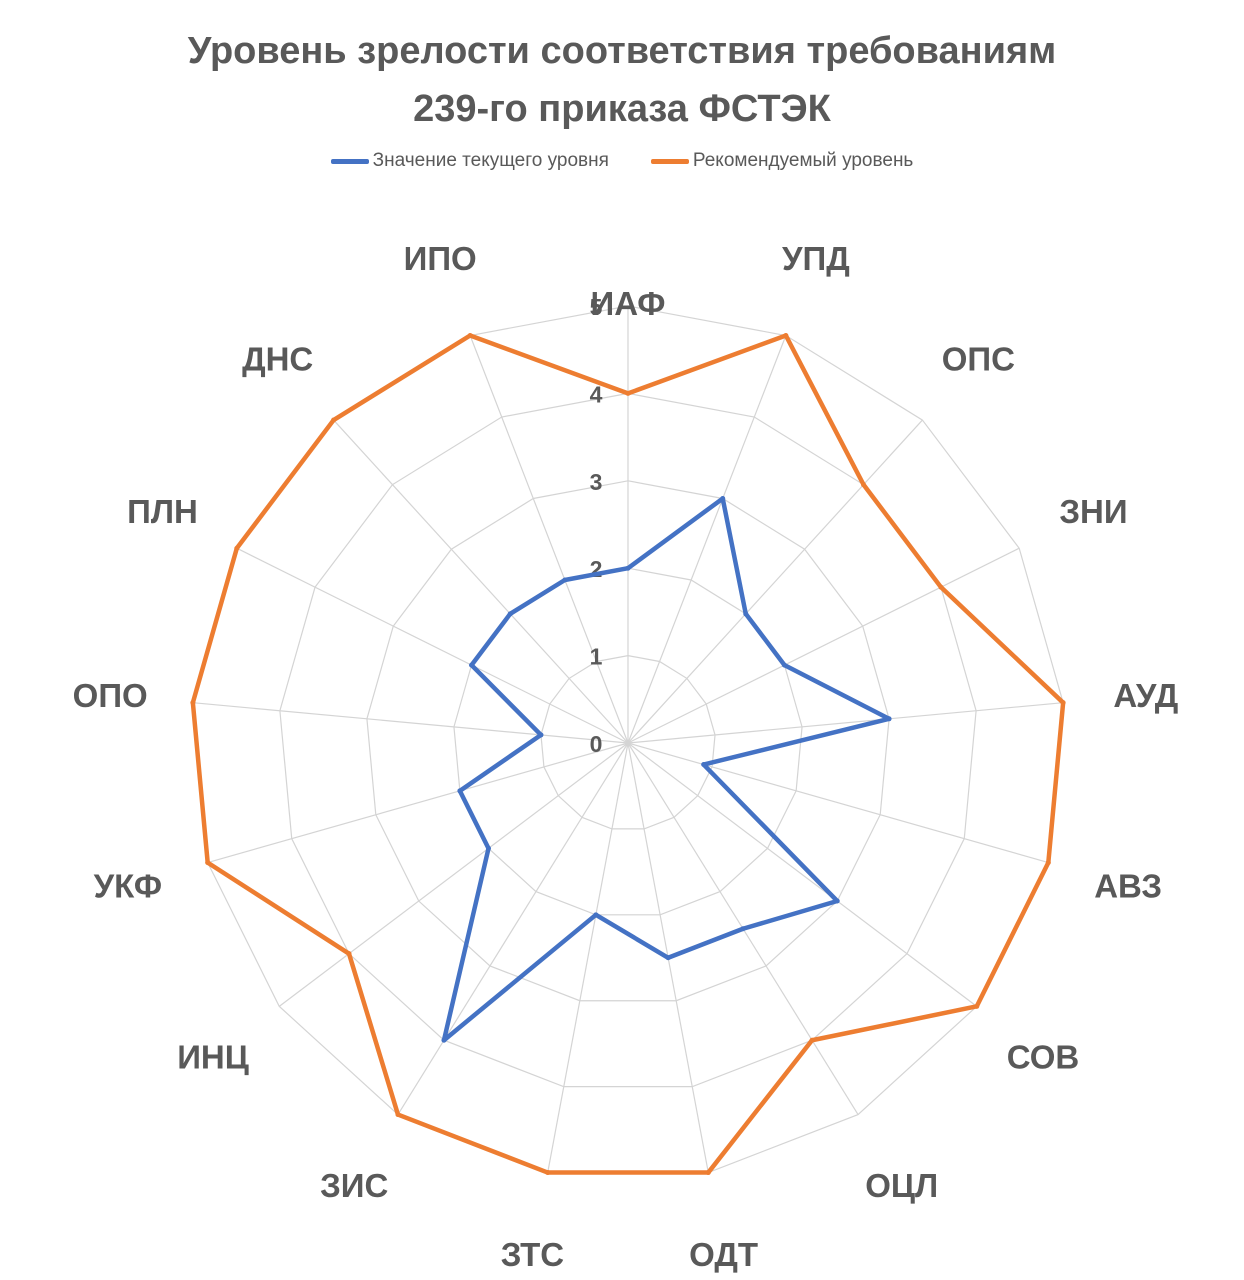  What do you see at coordinates (349, 161) in the screenshot?
I see `legend-swatch-current` at bounding box center [349, 161].